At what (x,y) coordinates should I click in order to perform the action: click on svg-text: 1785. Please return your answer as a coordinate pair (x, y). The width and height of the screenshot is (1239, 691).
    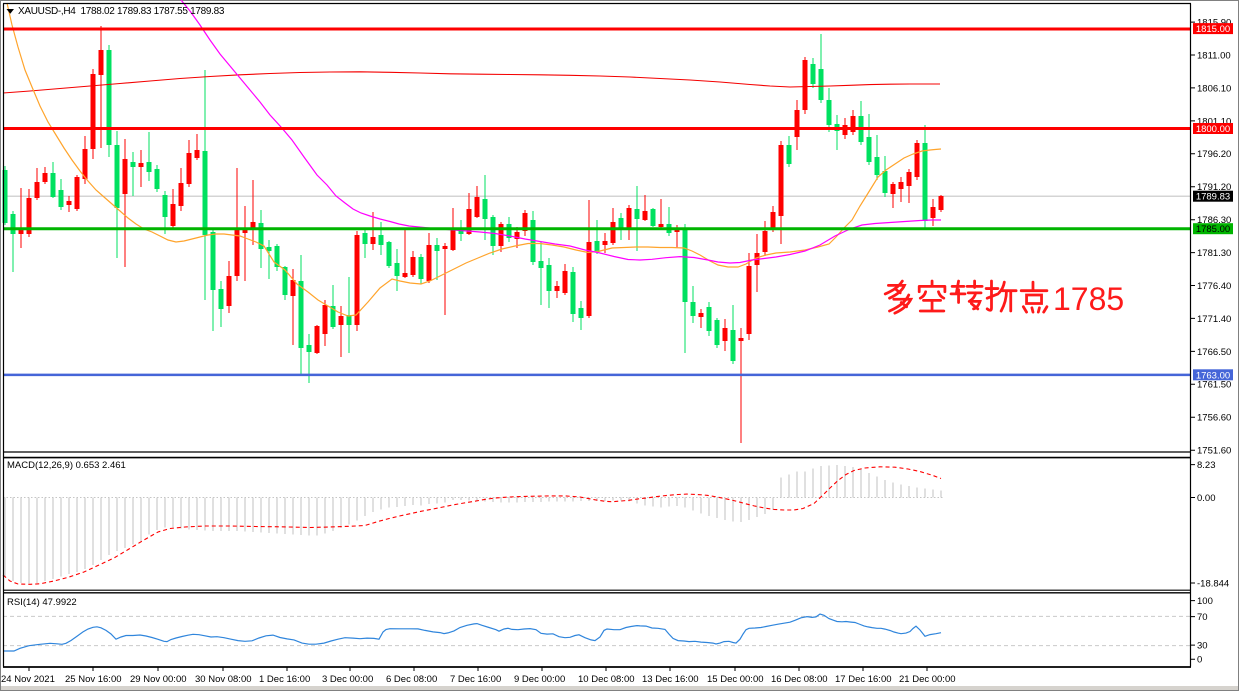
    Looking at the image, I should click on (1088, 299).